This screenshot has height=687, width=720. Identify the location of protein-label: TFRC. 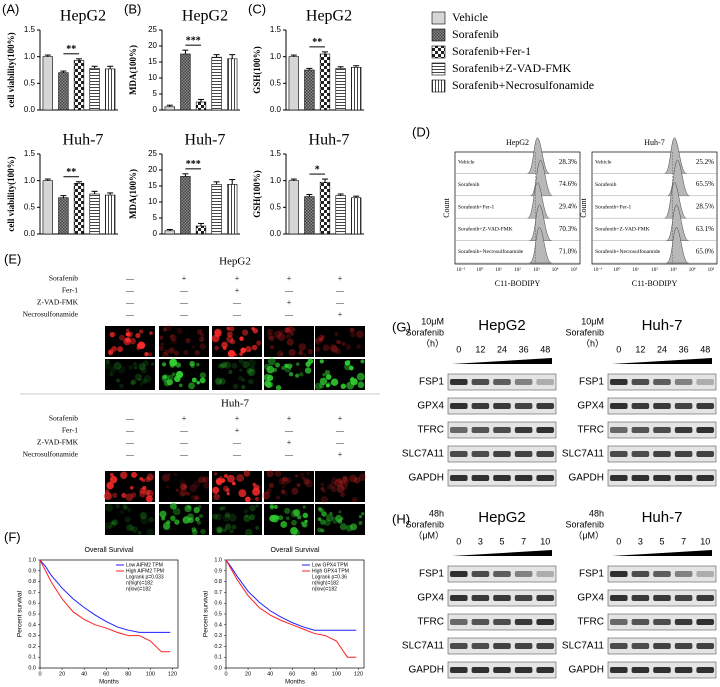
(590, 622).